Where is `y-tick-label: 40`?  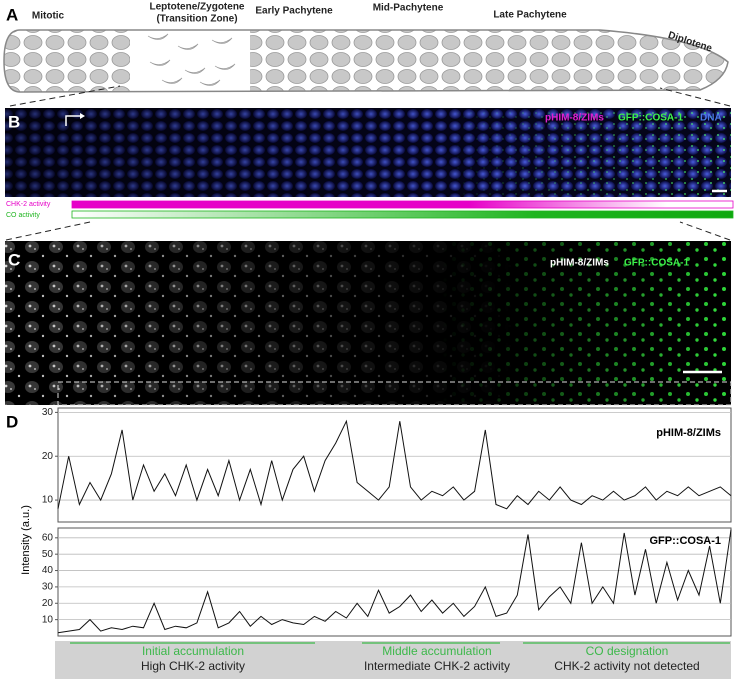 y-tick-label: 40 is located at coordinates (48, 570).